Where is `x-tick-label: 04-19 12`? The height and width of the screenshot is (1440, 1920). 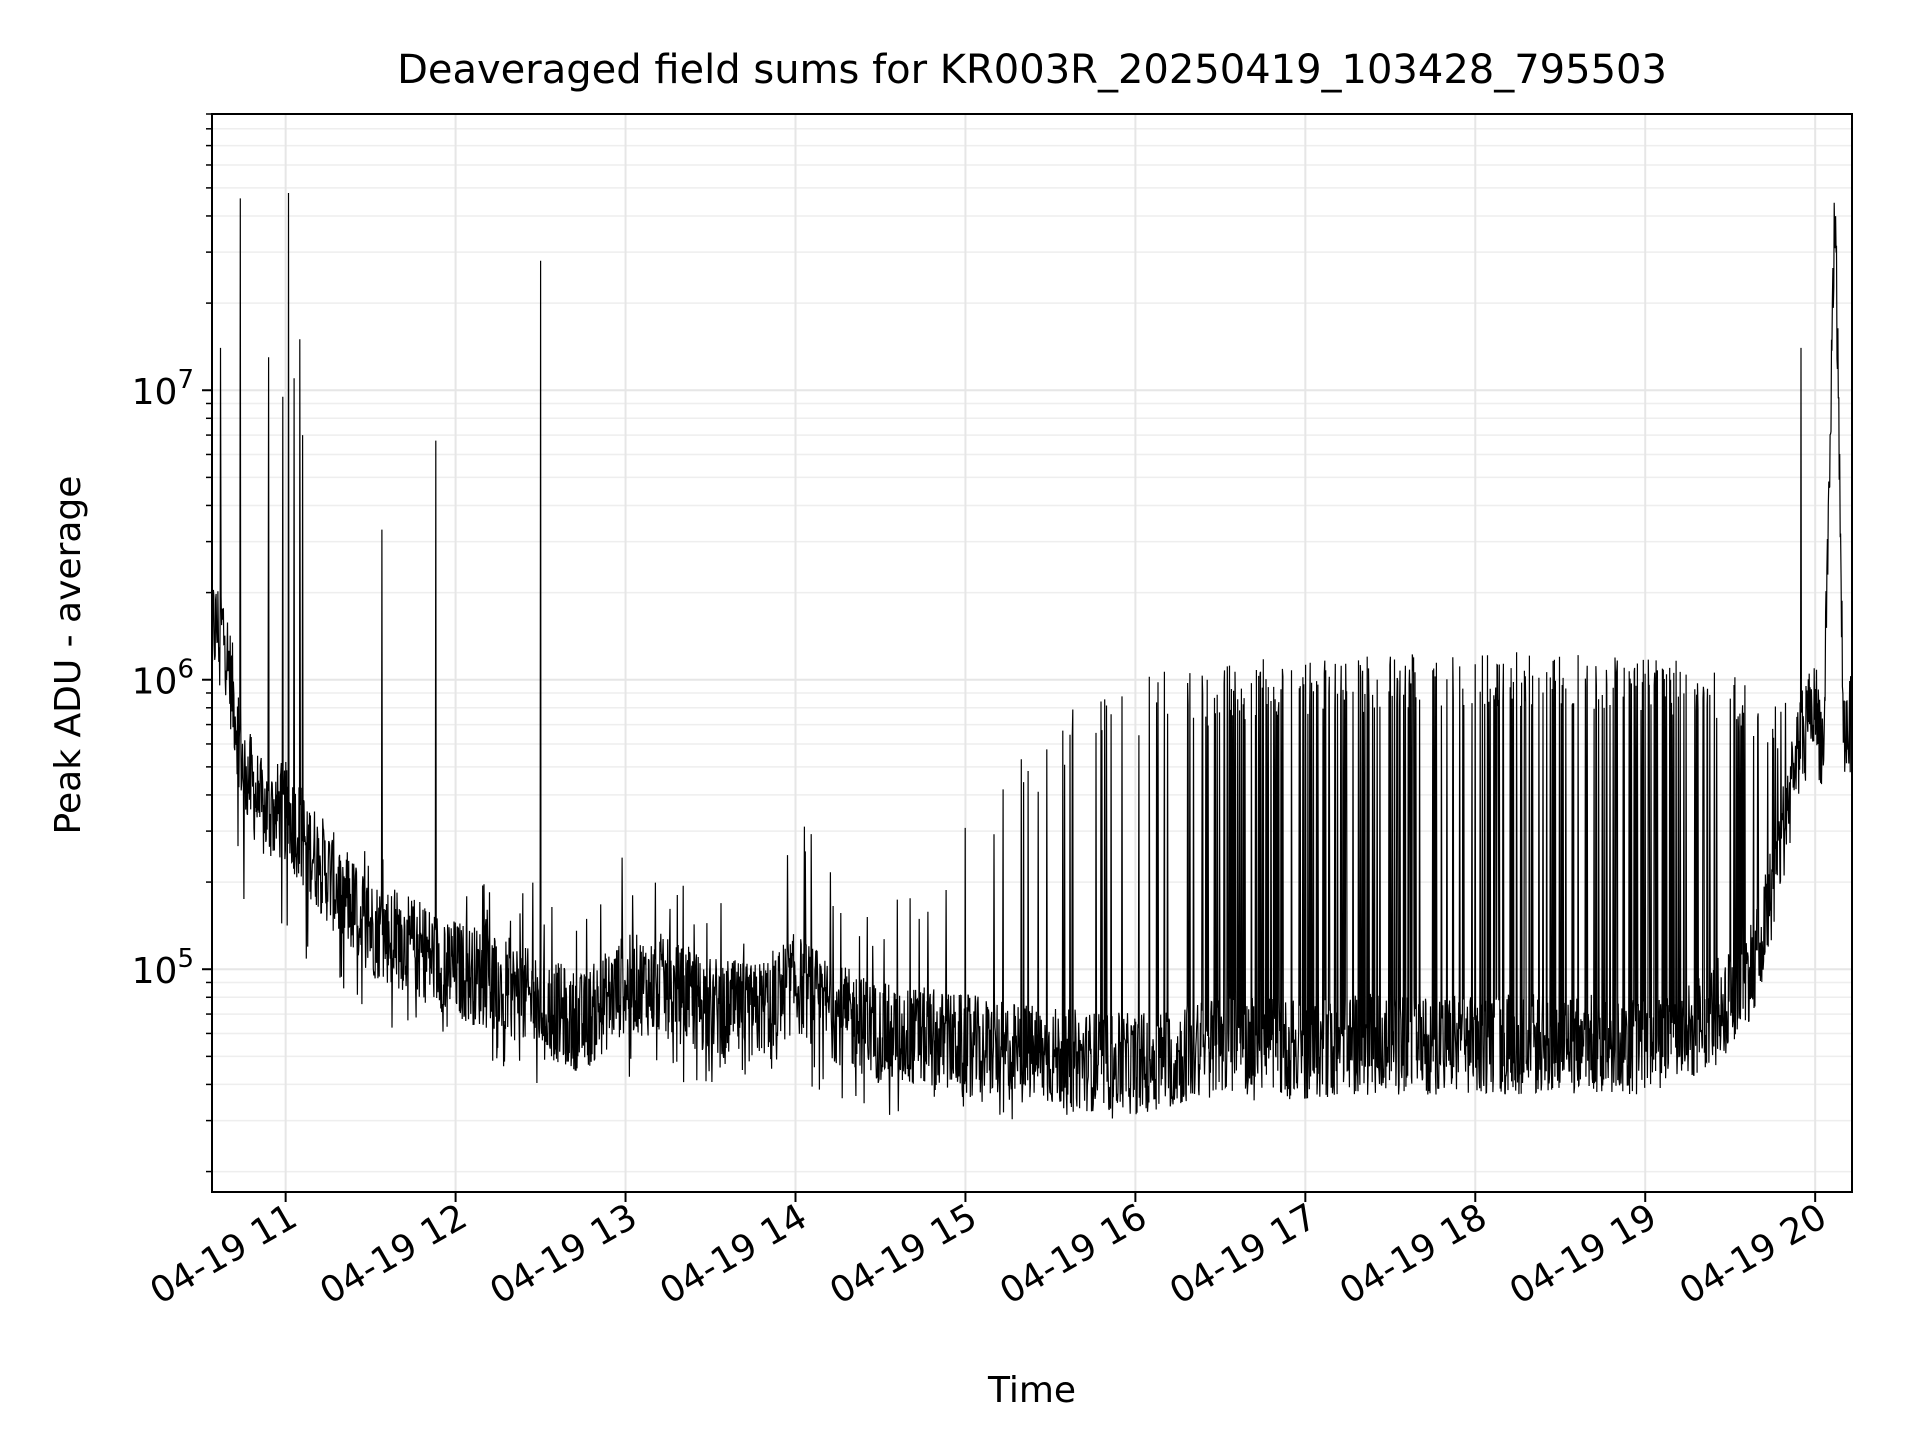 x-tick-label: 04-19 12 is located at coordinates (393, 1254).